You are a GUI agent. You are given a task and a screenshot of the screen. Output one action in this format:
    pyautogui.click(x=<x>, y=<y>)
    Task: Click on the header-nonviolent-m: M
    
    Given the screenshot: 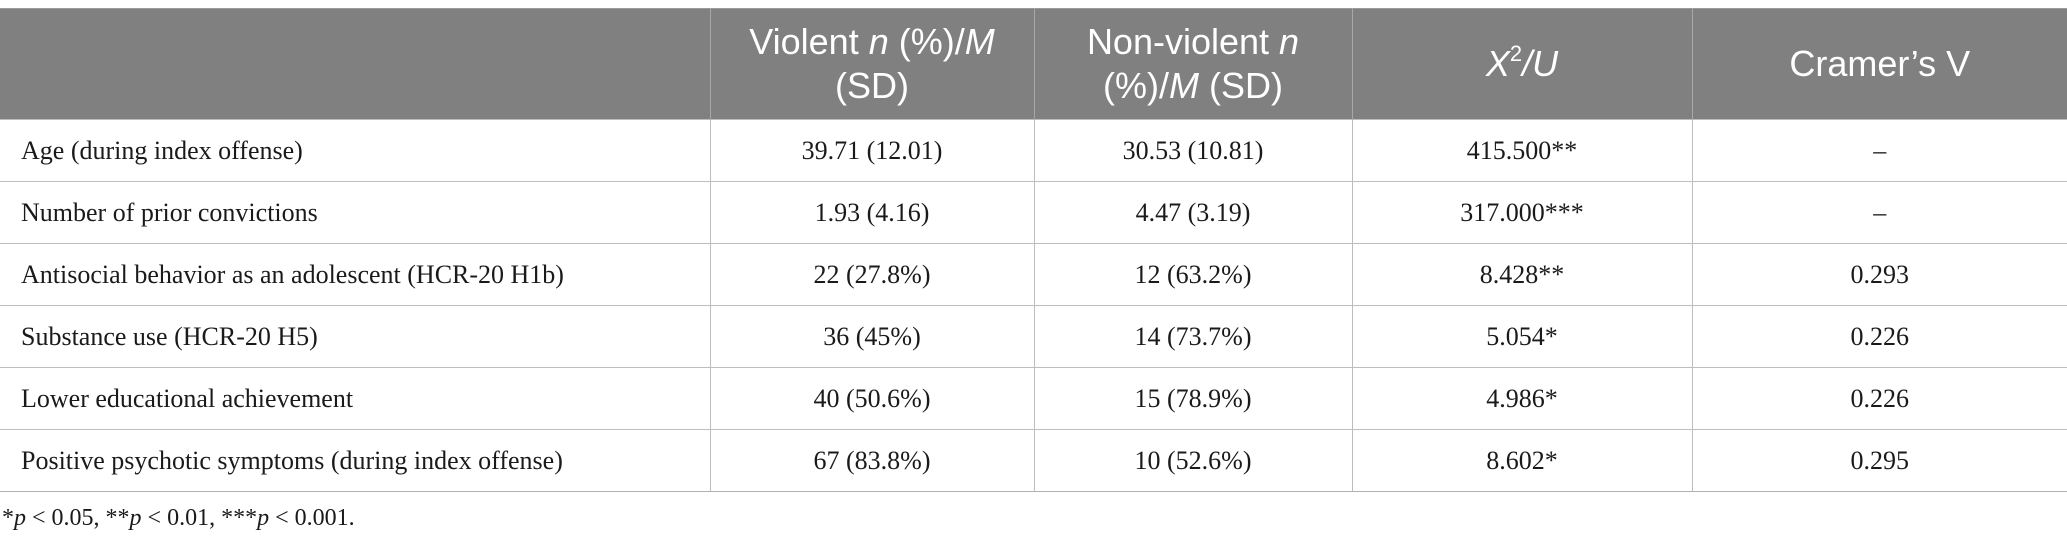 What is the action you would take?
    pyautogui.click(x=1184, y=85)
    